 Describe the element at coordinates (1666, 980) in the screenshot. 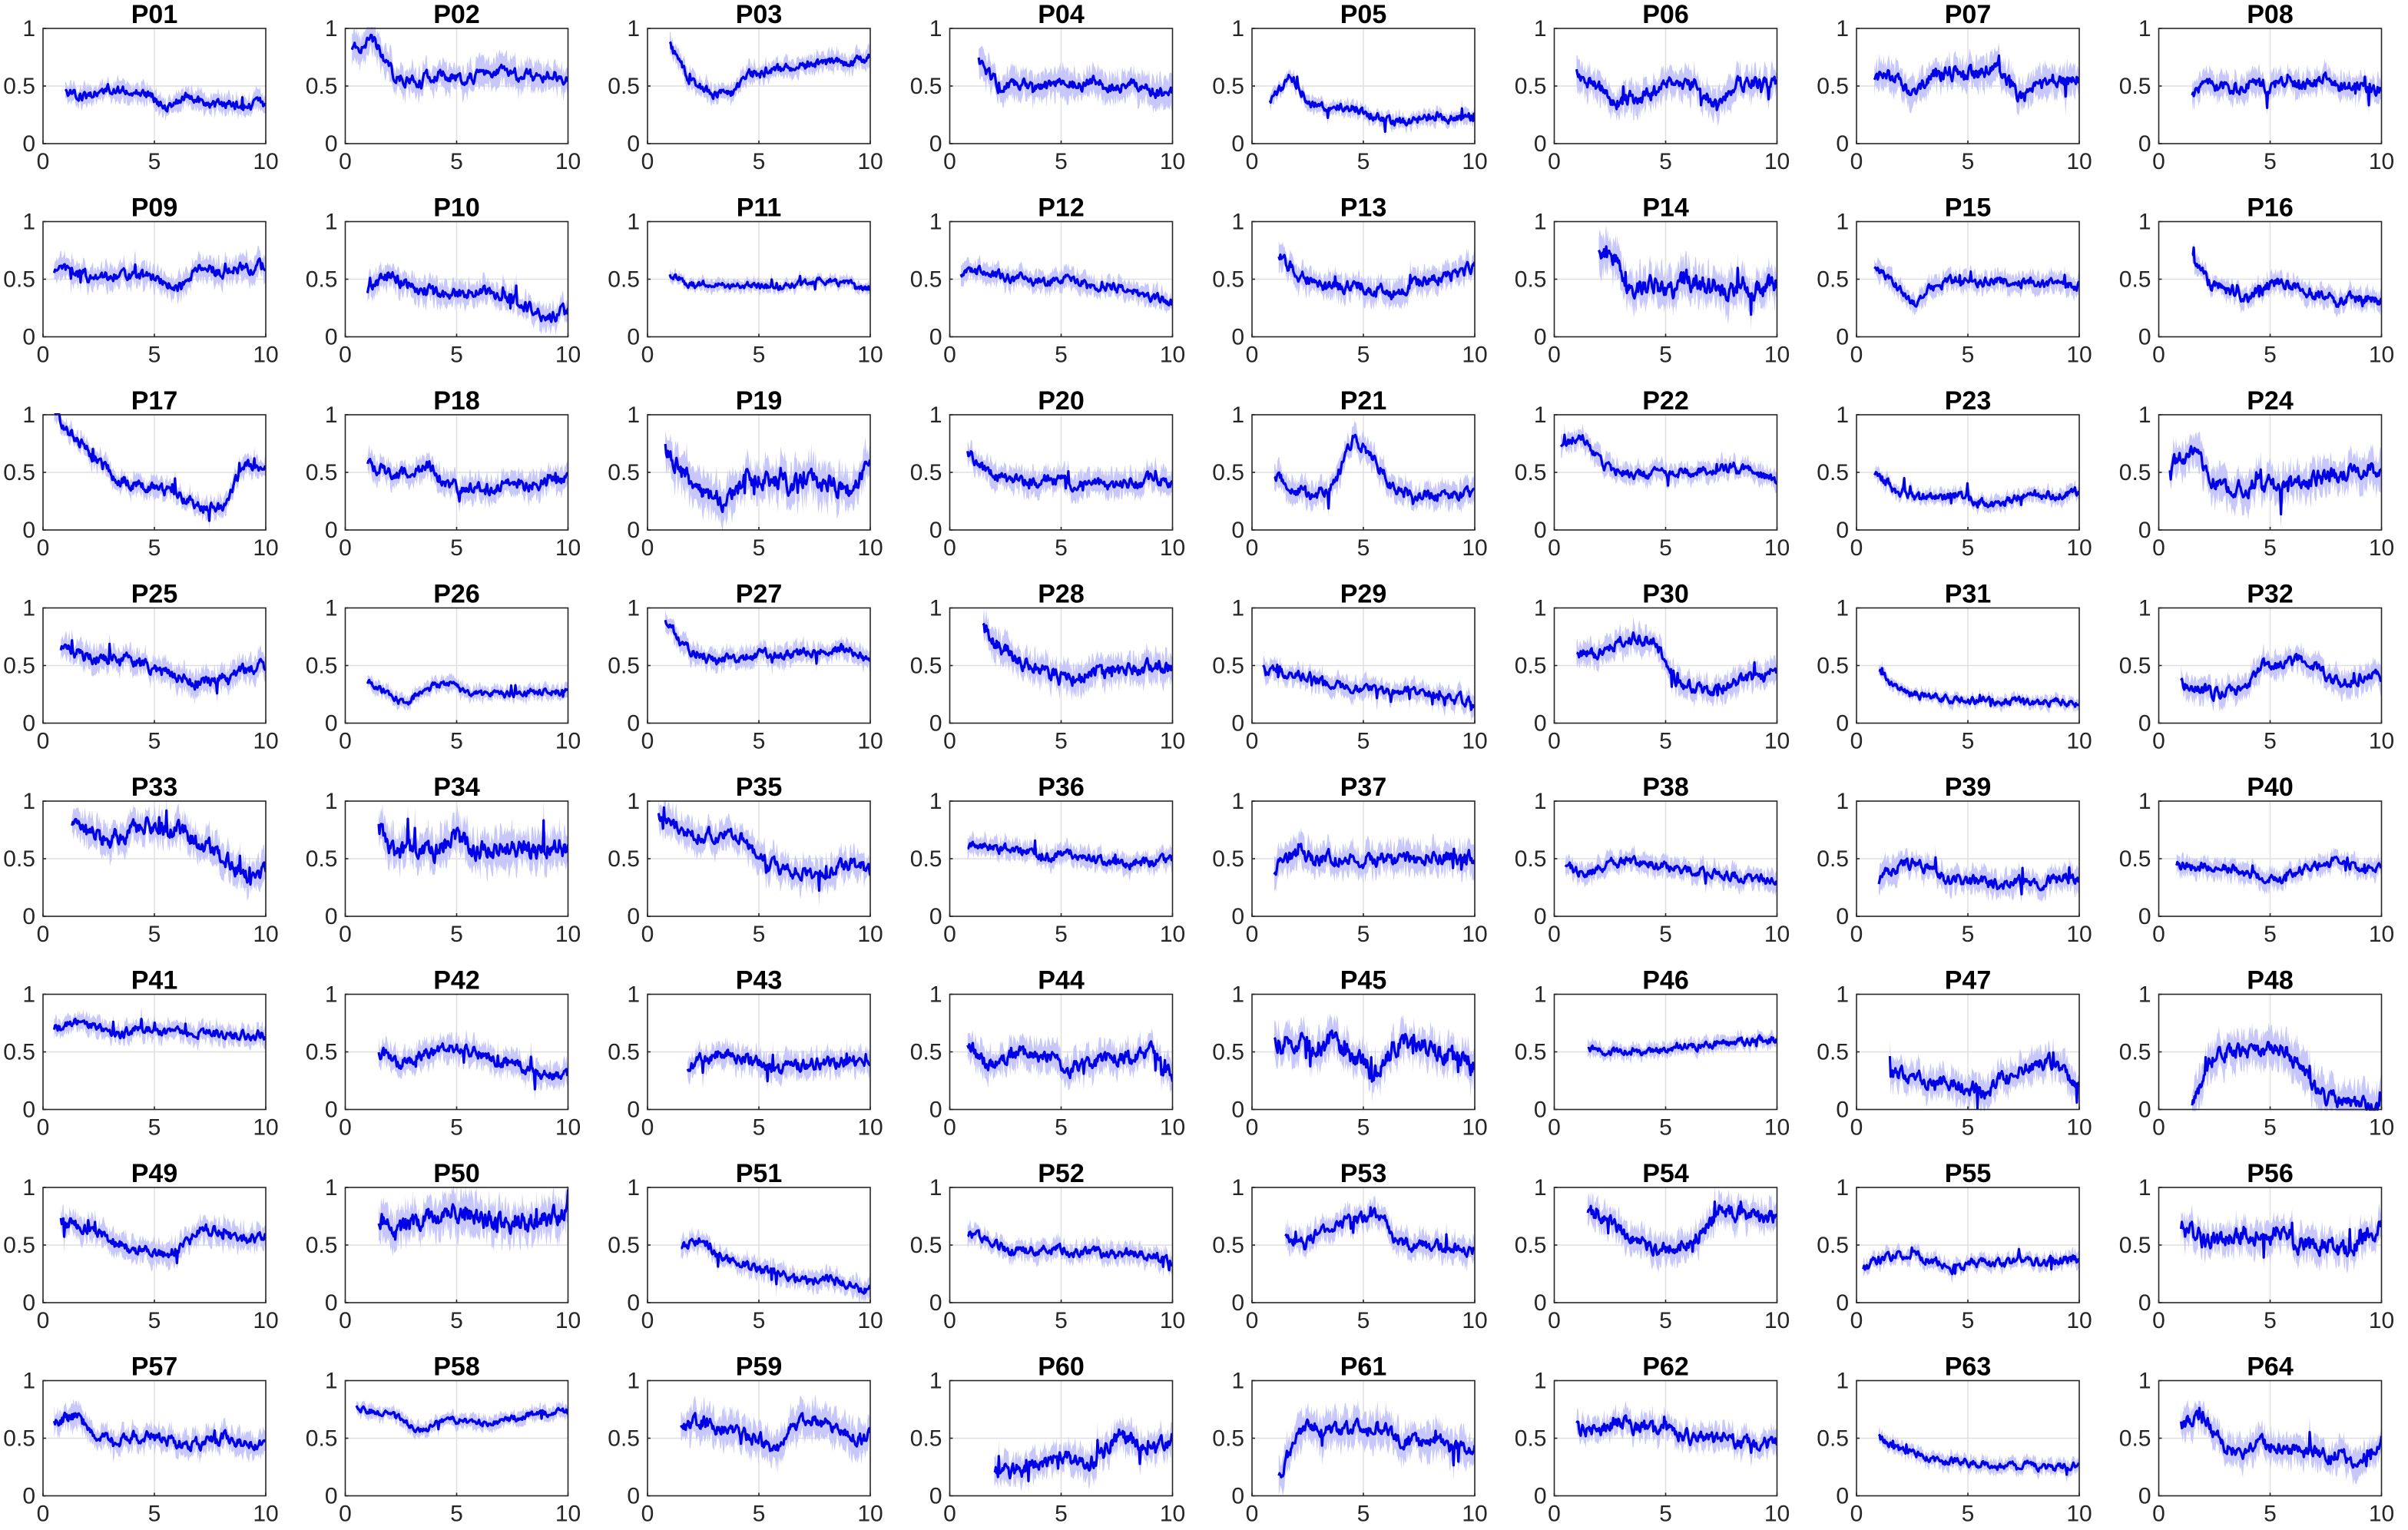

I see `panel-title: P46` at that location.